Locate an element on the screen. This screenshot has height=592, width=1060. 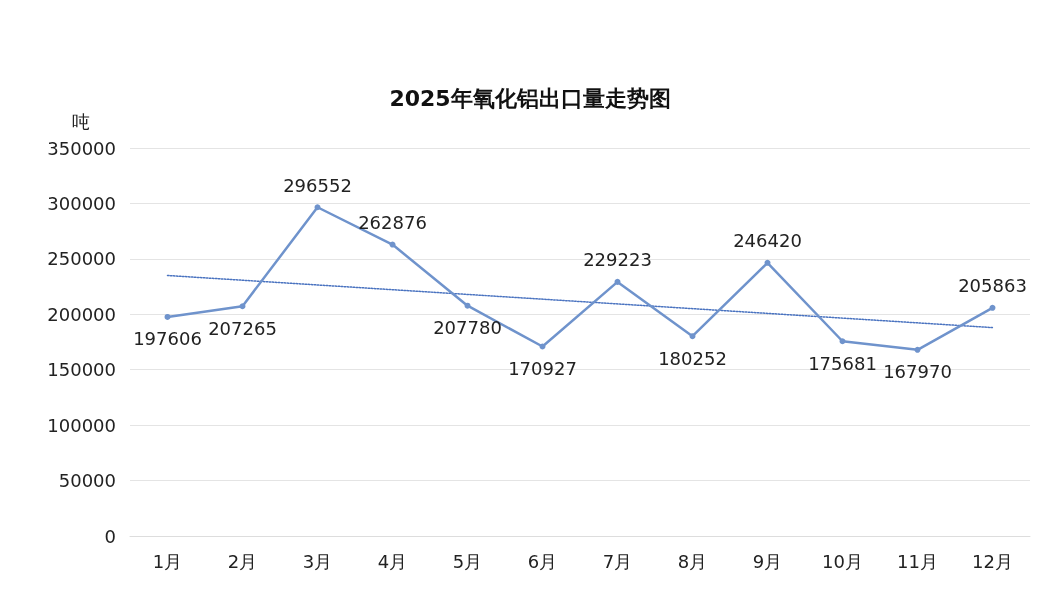
x-tick-label: 11月 is located at coordinates (917, 561).